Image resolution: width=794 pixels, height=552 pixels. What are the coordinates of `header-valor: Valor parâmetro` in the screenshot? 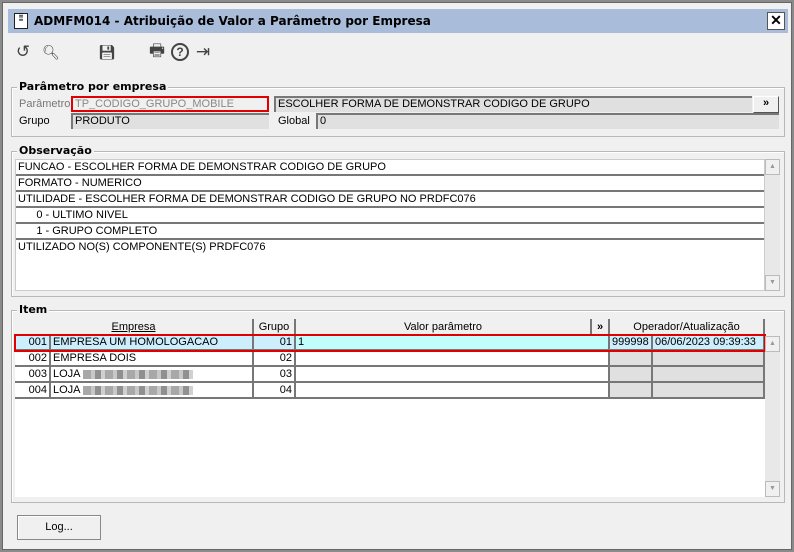 It's located at (444, 327).